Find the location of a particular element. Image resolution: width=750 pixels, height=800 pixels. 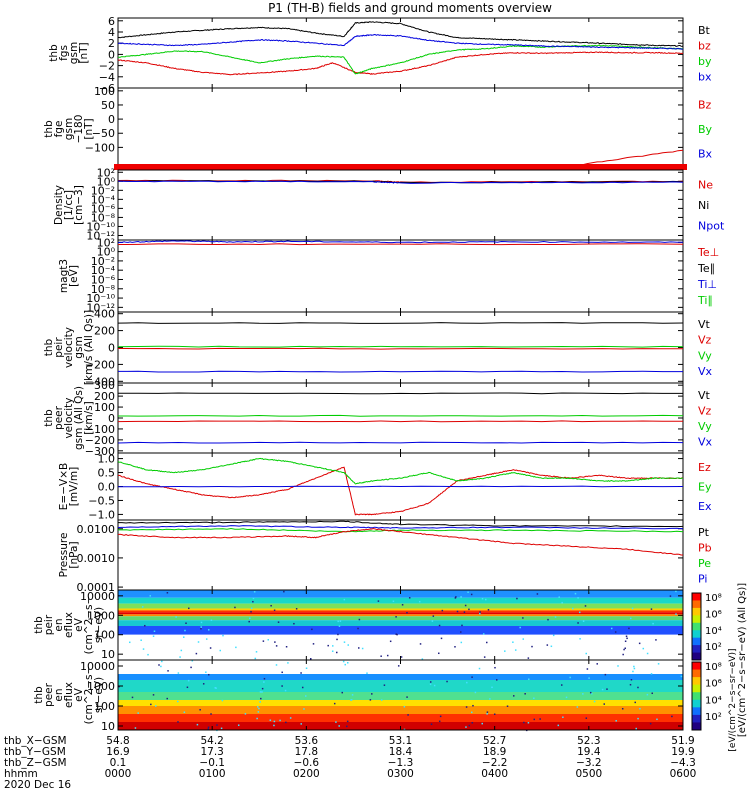

series-line-Vy is located at coordinates (400, 346).